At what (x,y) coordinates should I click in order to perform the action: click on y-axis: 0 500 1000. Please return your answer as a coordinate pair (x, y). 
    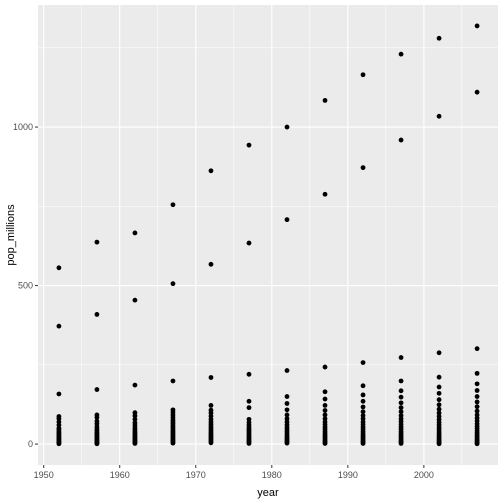
    Looking at the image, I should click on (25, 285).